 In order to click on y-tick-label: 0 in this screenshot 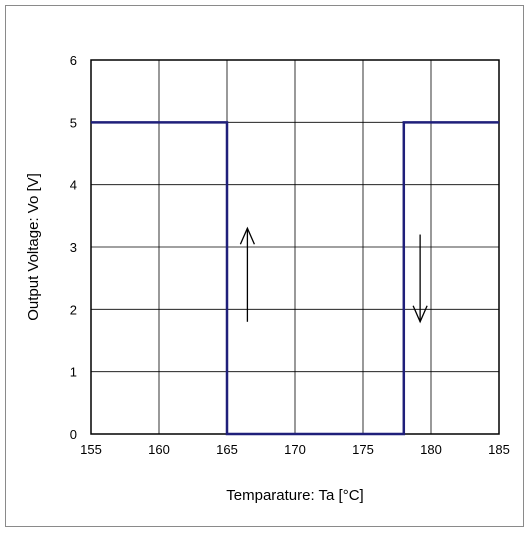, I will do `click(73, 434)`.